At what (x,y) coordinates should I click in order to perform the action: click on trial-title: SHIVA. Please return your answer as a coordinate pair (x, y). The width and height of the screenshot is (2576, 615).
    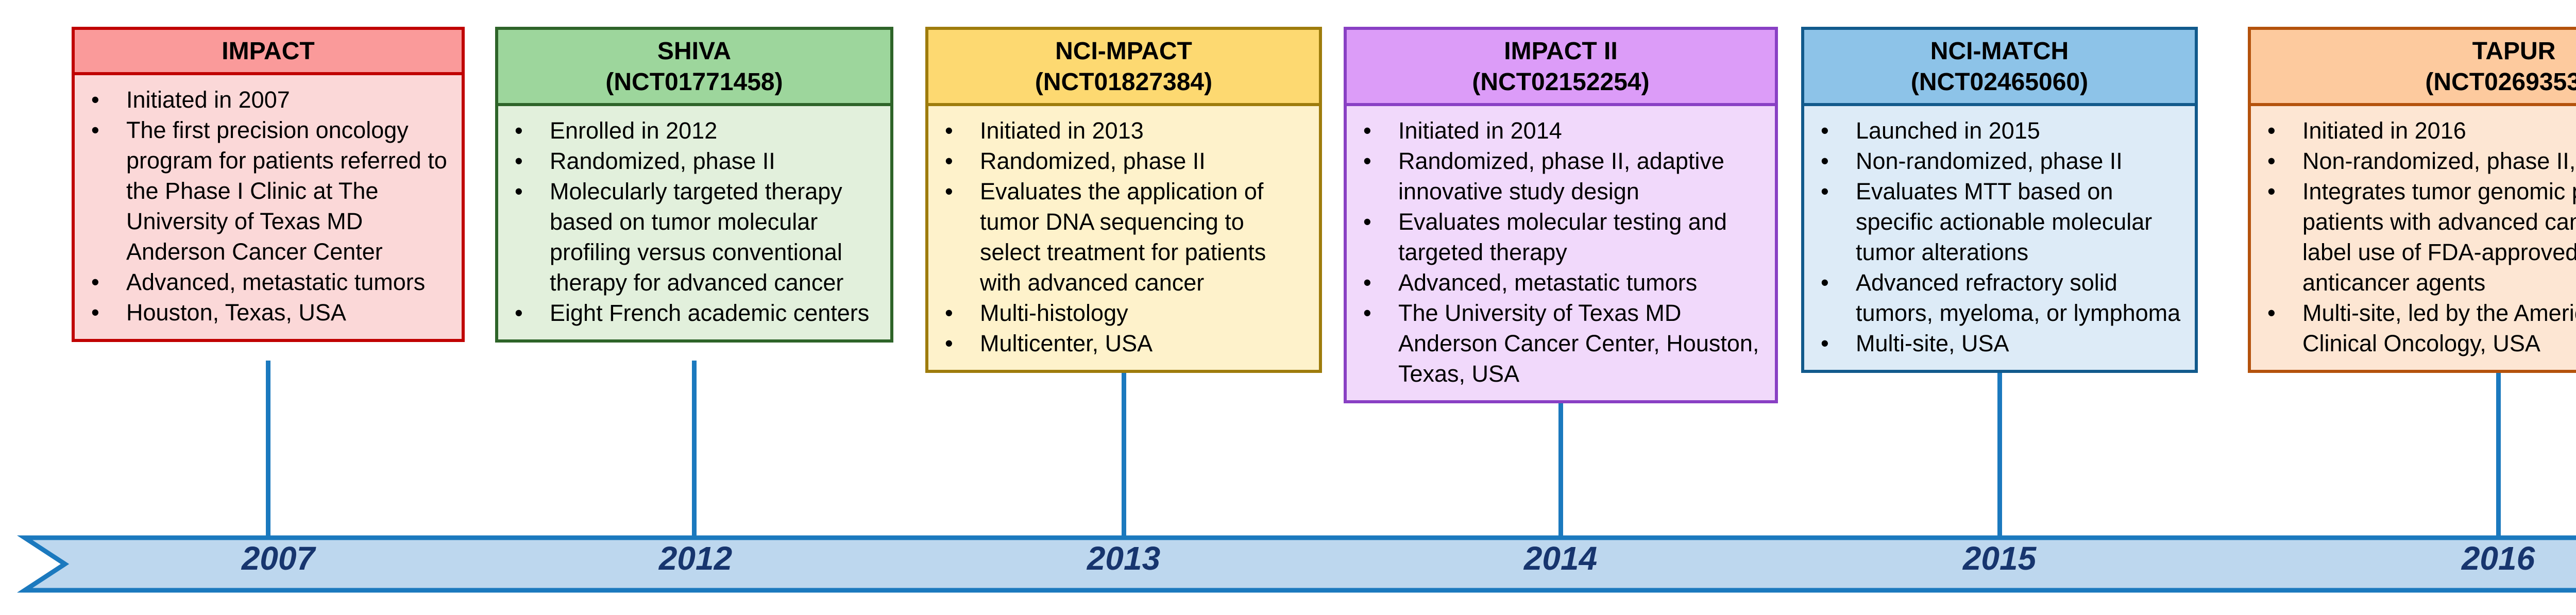
    Looking at the image, I should click on (695, 51).